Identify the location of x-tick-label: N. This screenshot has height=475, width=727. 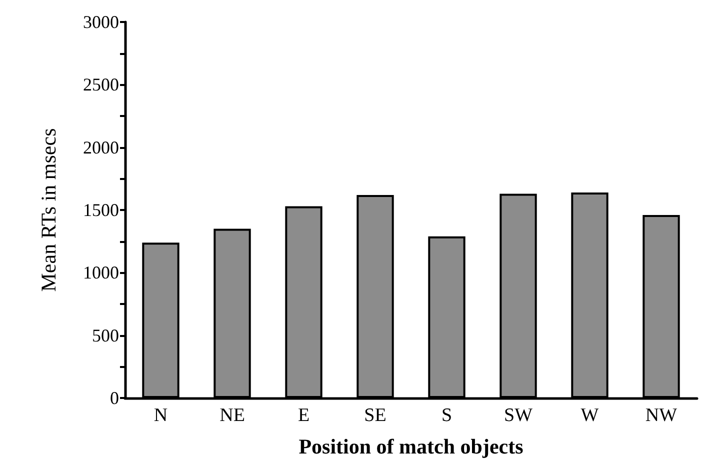
(161, 415).